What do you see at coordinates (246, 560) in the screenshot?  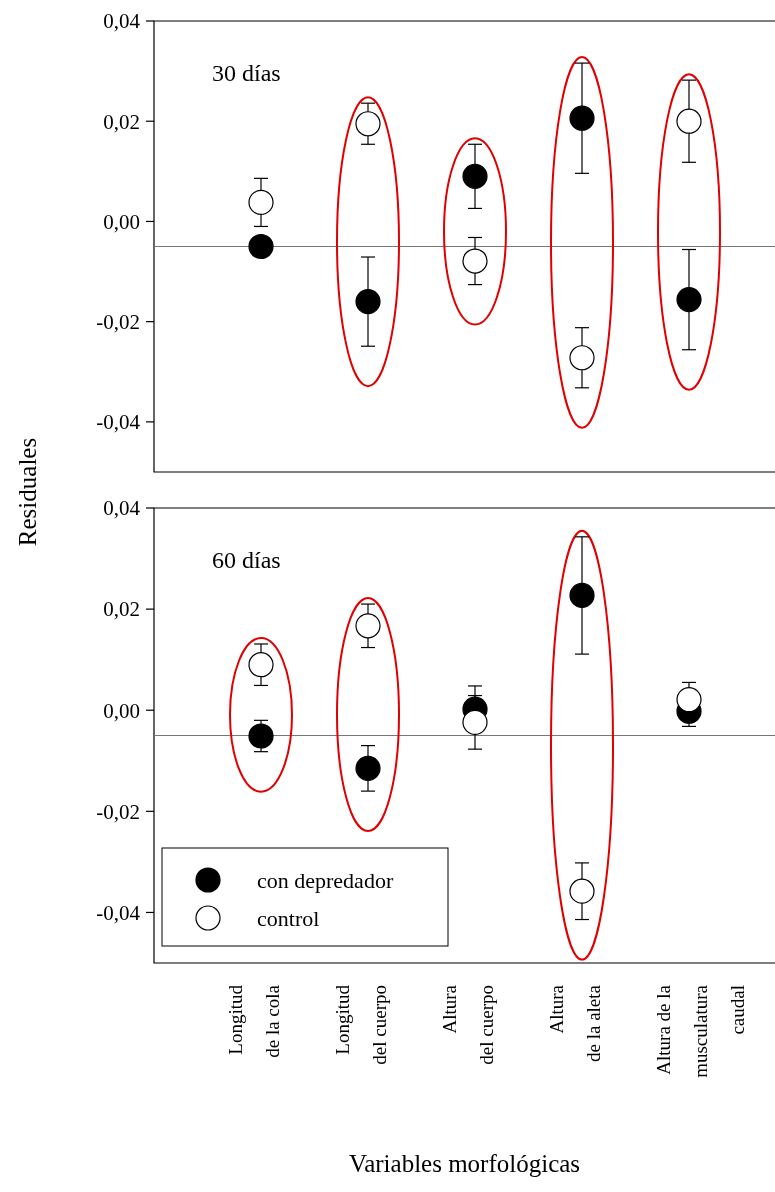 I see `text: 60 días` at bounding box center [246, 560].